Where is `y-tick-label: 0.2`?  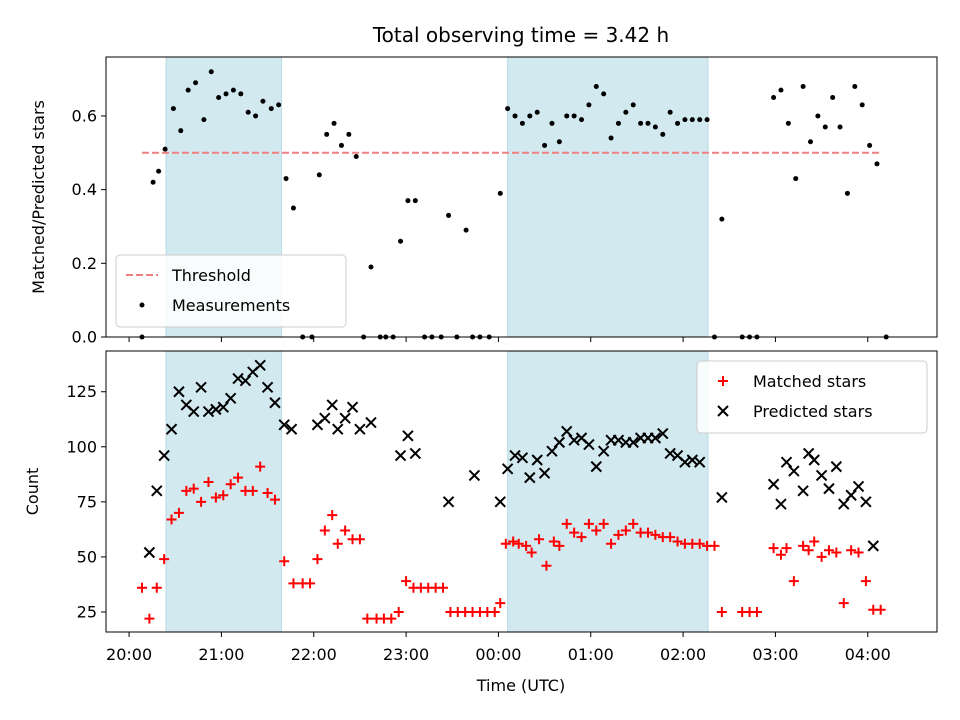
y-tick-label: 0.2 is located at coordinates (84, 263).